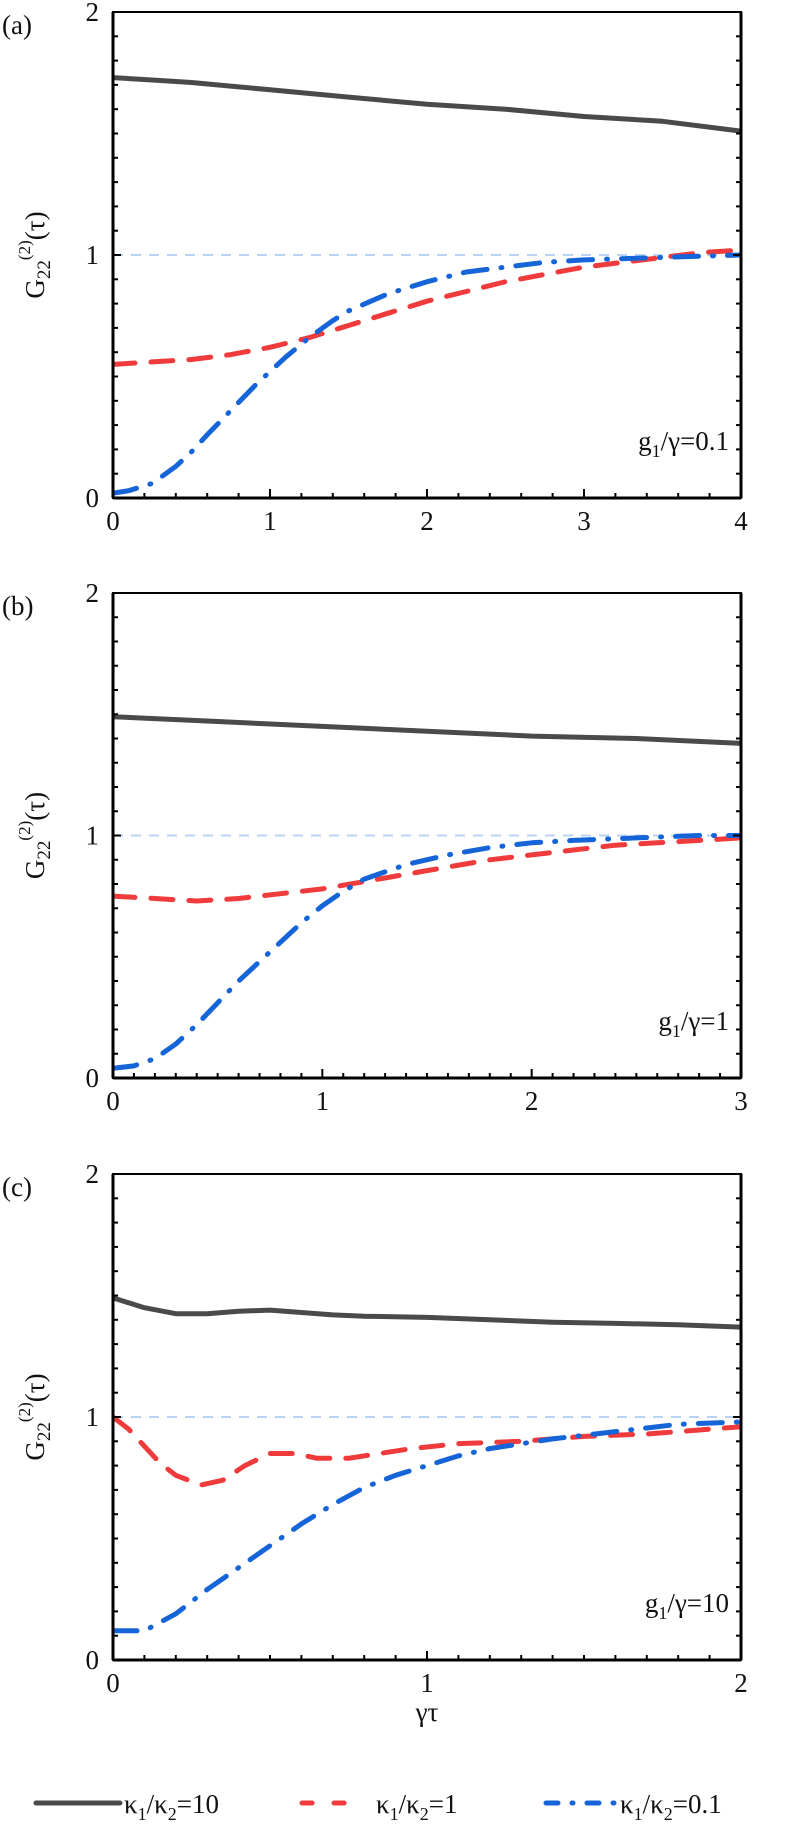 This screenshot has height=1824, width=794. Describe the element at coordinates (171, 1806) in the screenshot. I see `legend-label: κ1/κ2=10` at that location.